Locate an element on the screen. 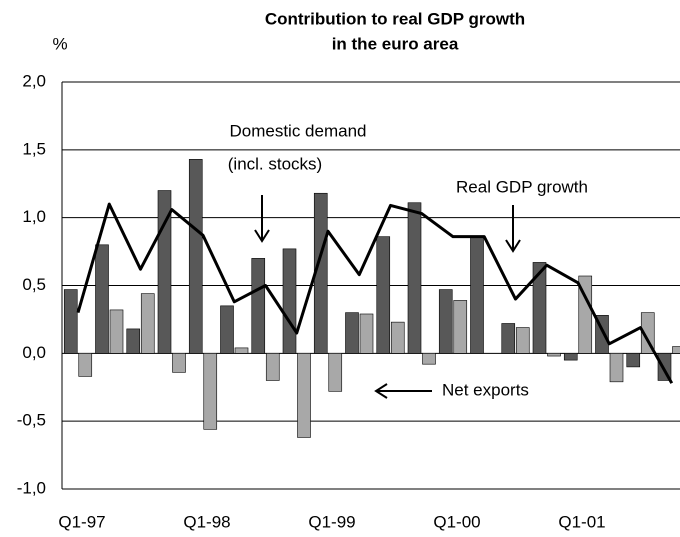 Image resolution: width=680 pixels, height=537 pixels. x-tick-label: Q1-97 is located at coordinates (81, 521).